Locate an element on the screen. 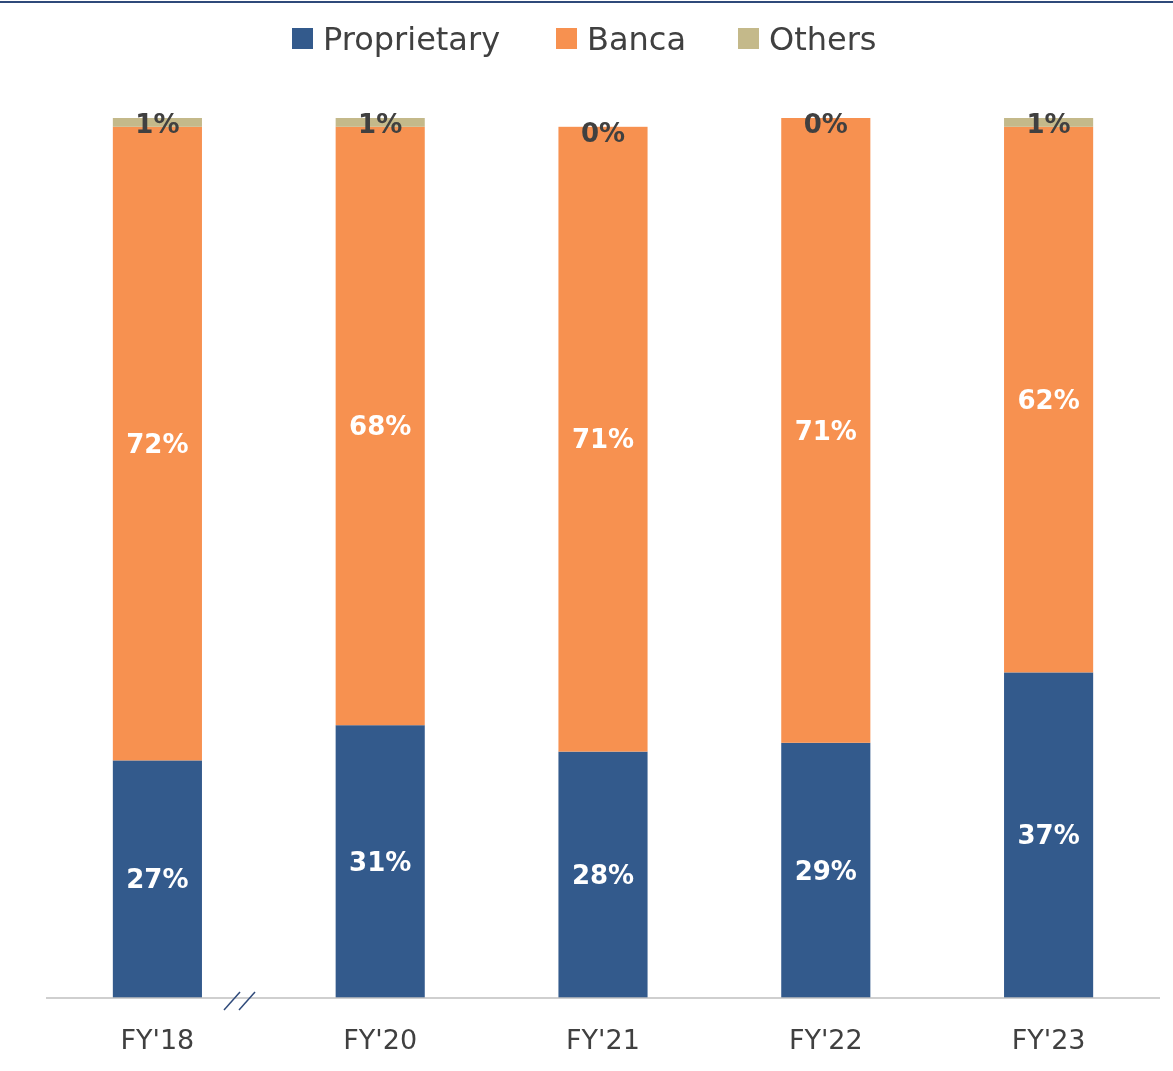 Image resolution: width=1173 pixels, height=1071 pixels. data-label: 72% is located at coordinates (157, 443).